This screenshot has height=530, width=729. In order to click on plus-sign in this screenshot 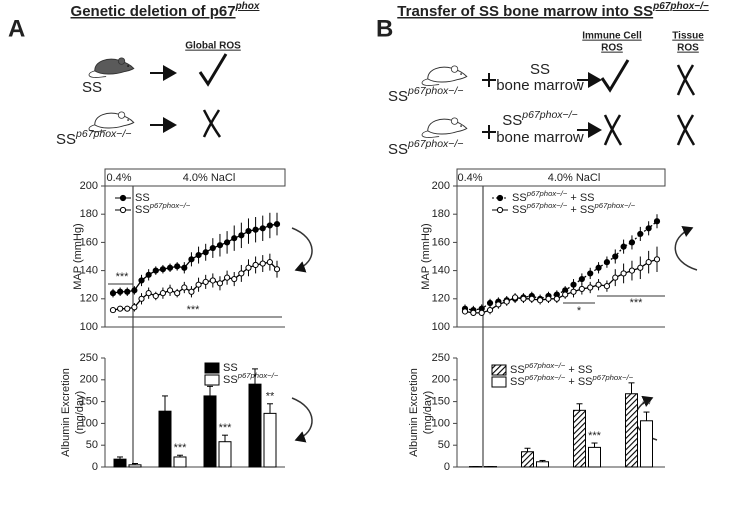, I will do `click(489, 106)`.